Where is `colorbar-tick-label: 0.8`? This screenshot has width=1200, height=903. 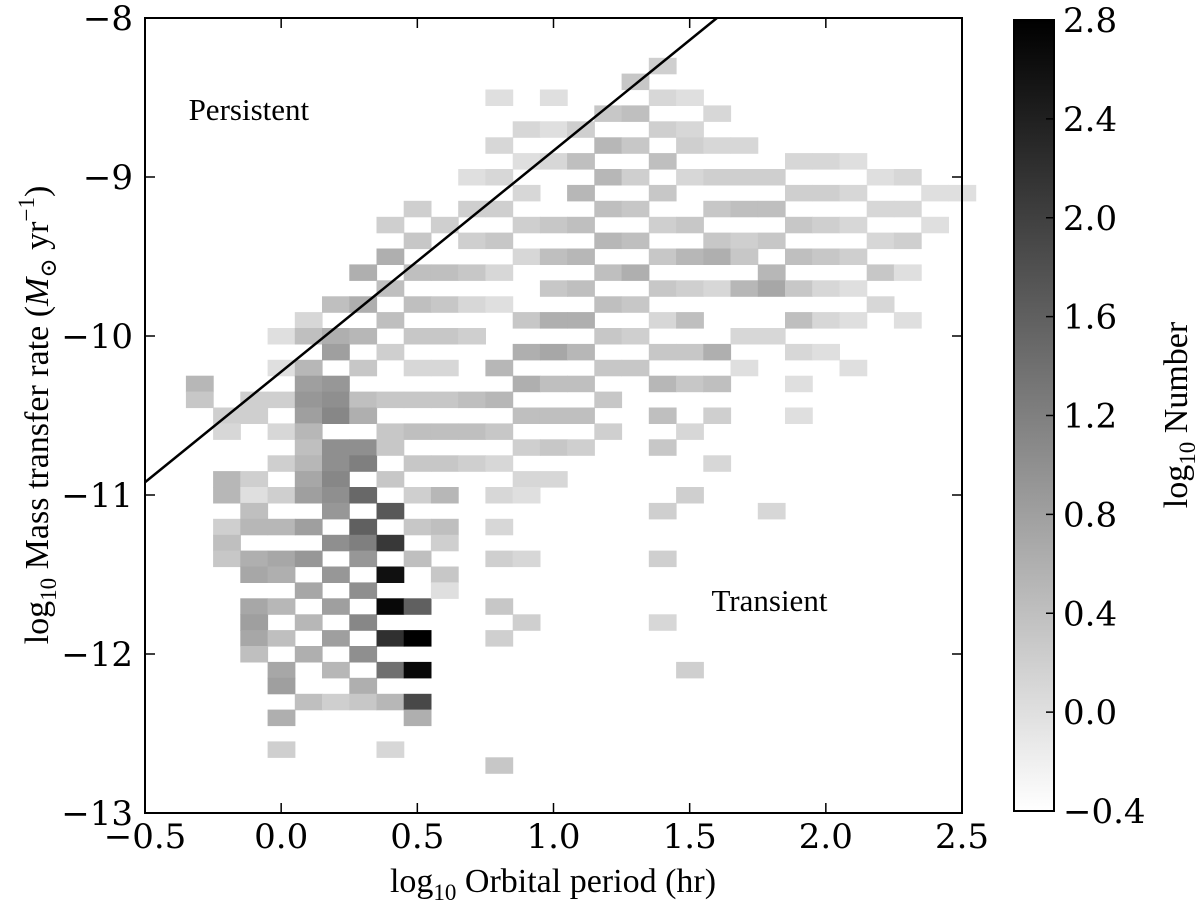
colorbar-tick-label: 0.8 is located at coordinates (1090, 515).